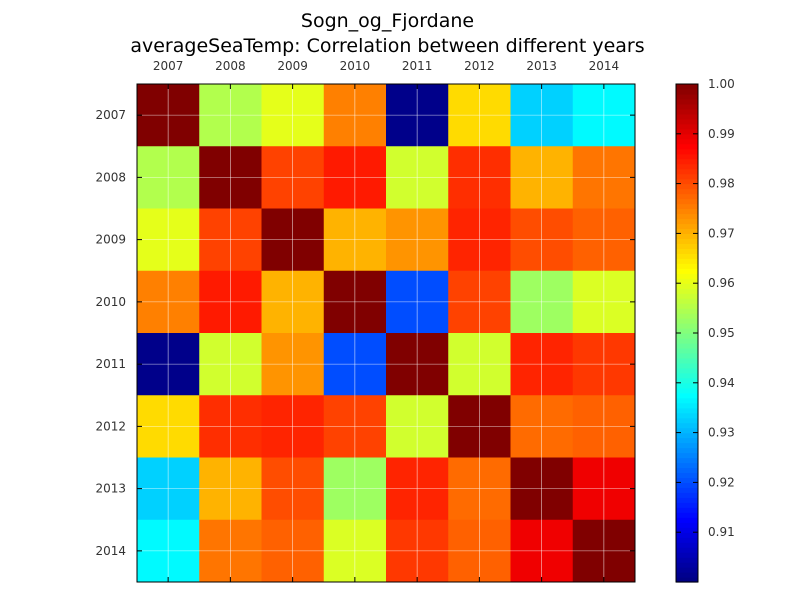 The height and width of the screenshot is (600, 800). I want to click on colorbar-tick-label: 0.94, so click(721, 383).